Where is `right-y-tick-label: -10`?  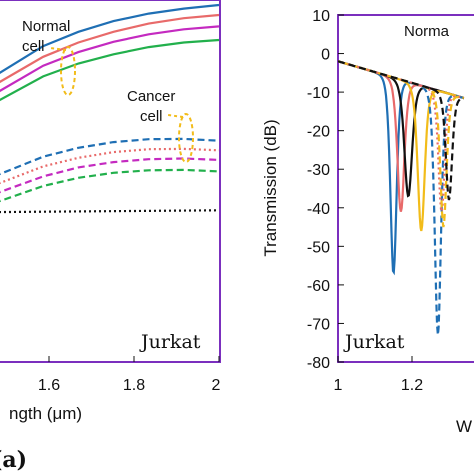 right-y-tick-label: -10 is located at coordinates (318, 93).